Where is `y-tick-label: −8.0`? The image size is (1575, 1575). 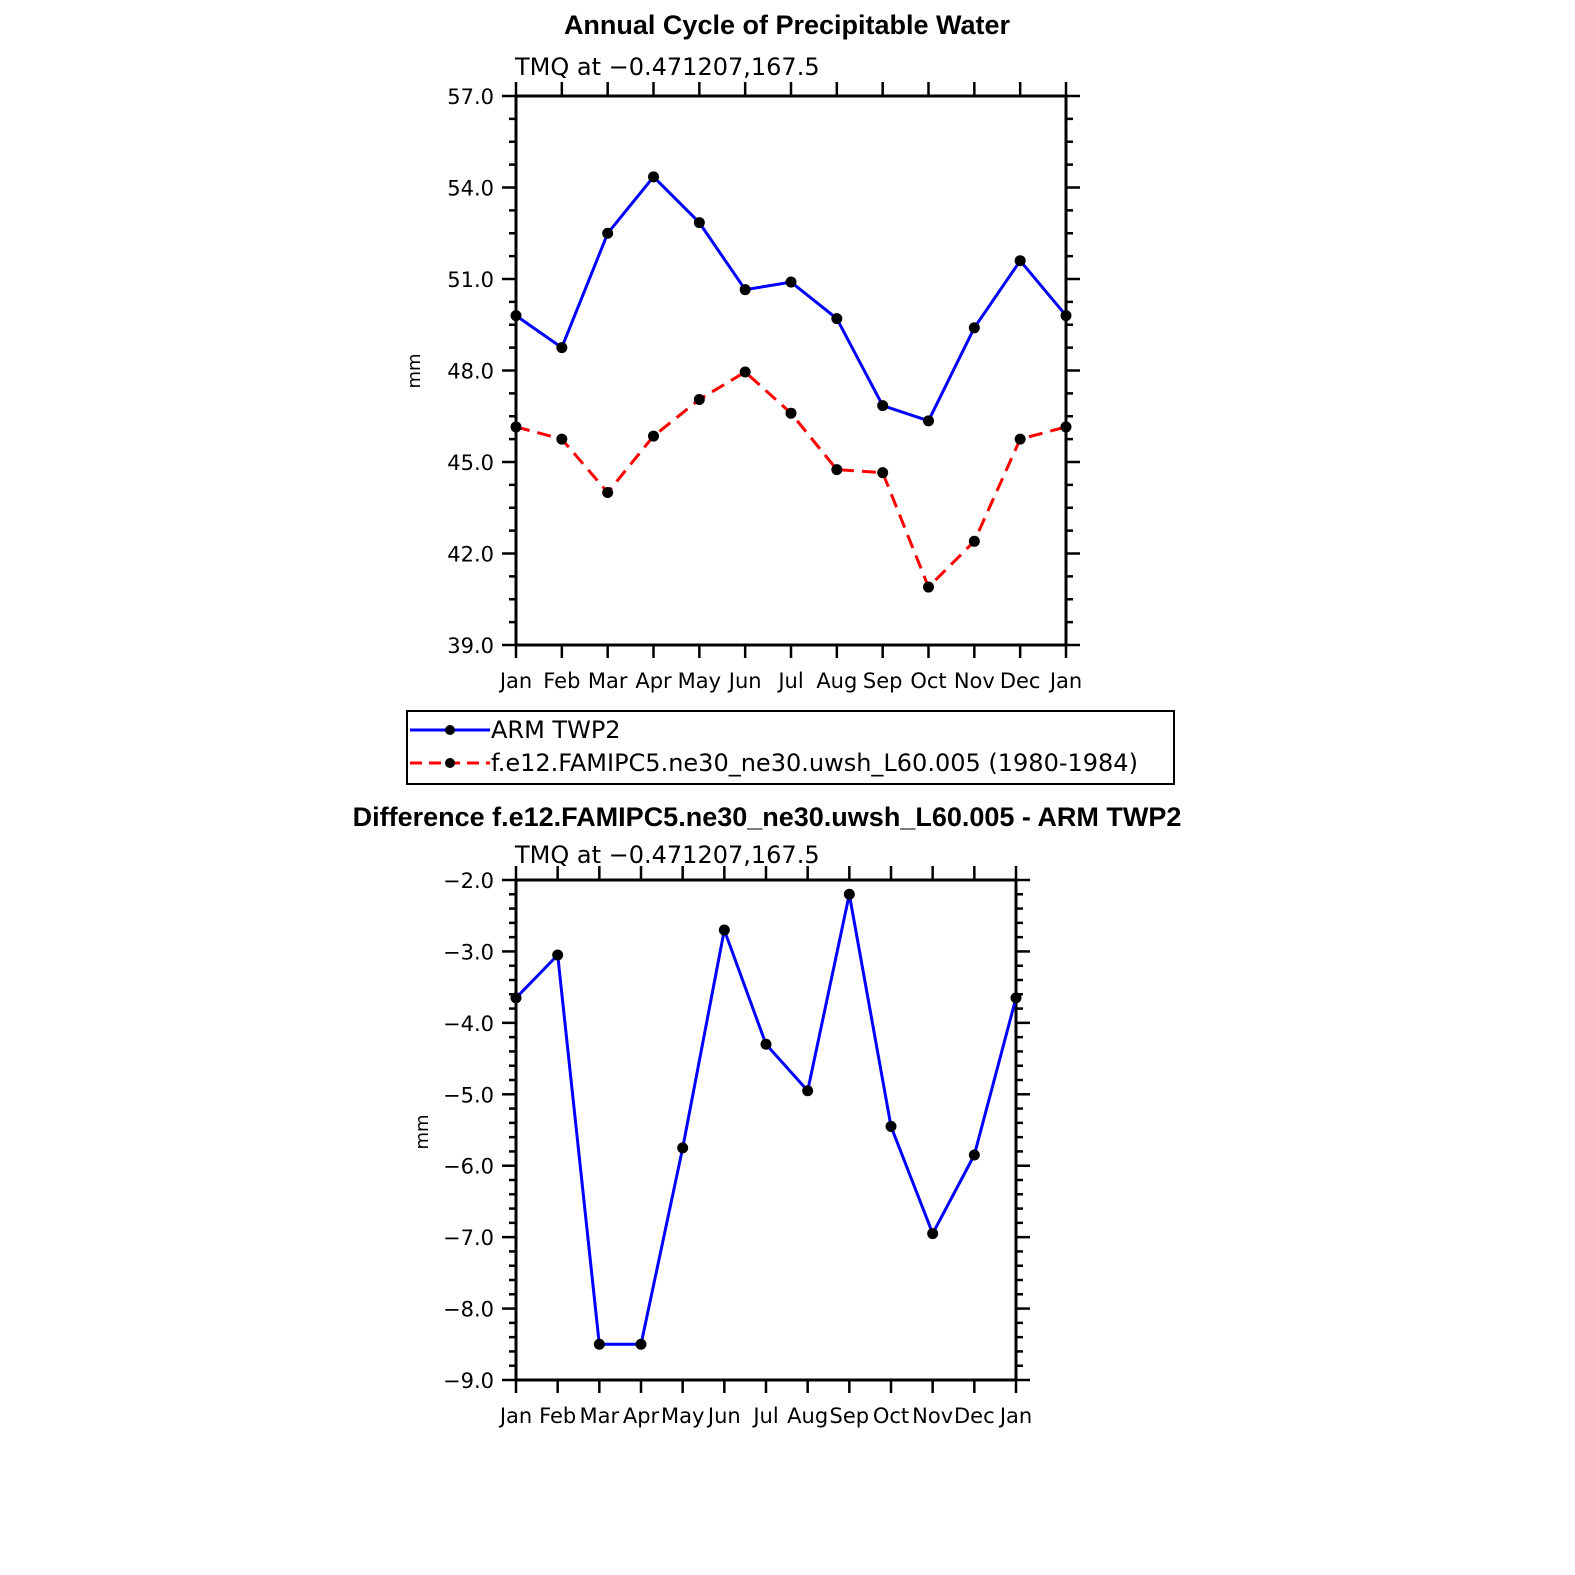 y-tick-label: −8.0 is located at coordinates (468, 1310).